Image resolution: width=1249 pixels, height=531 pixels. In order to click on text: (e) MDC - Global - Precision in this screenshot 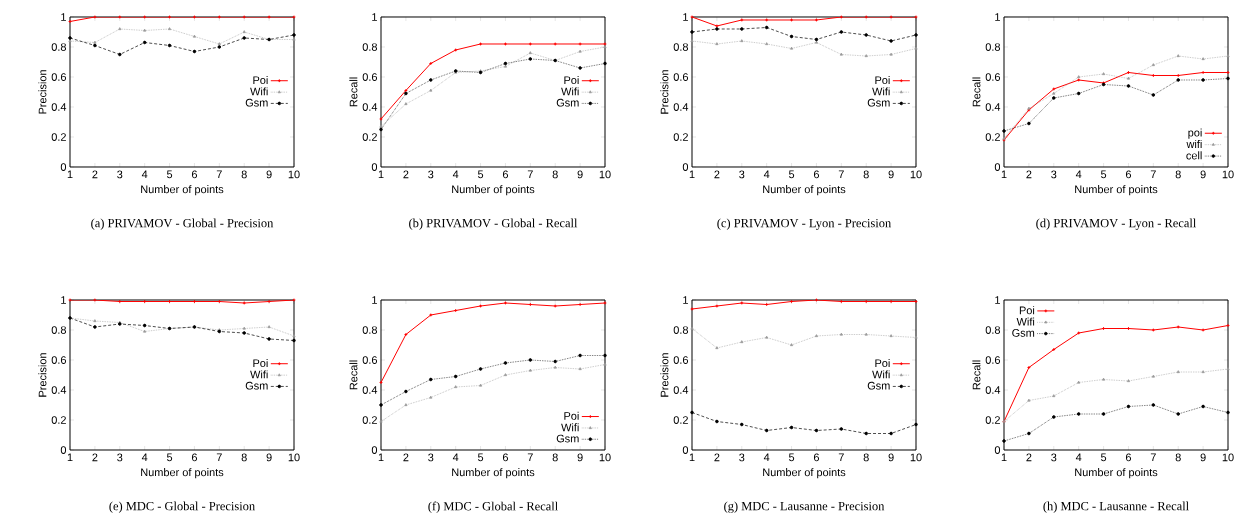, I will do `click(182, 507)`.